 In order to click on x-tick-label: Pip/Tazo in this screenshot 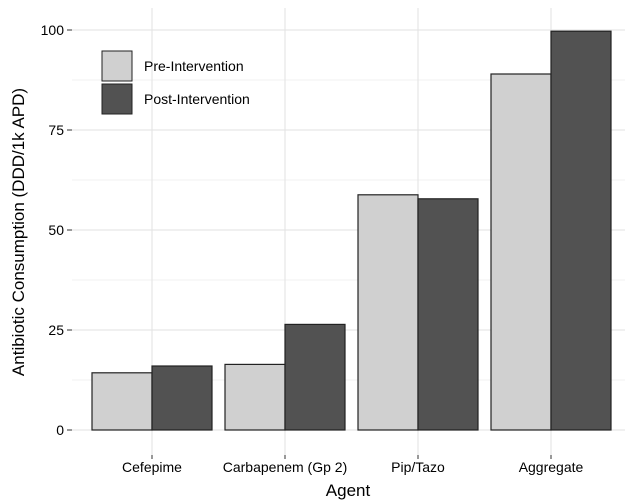, I will do `click(418, 467)`.